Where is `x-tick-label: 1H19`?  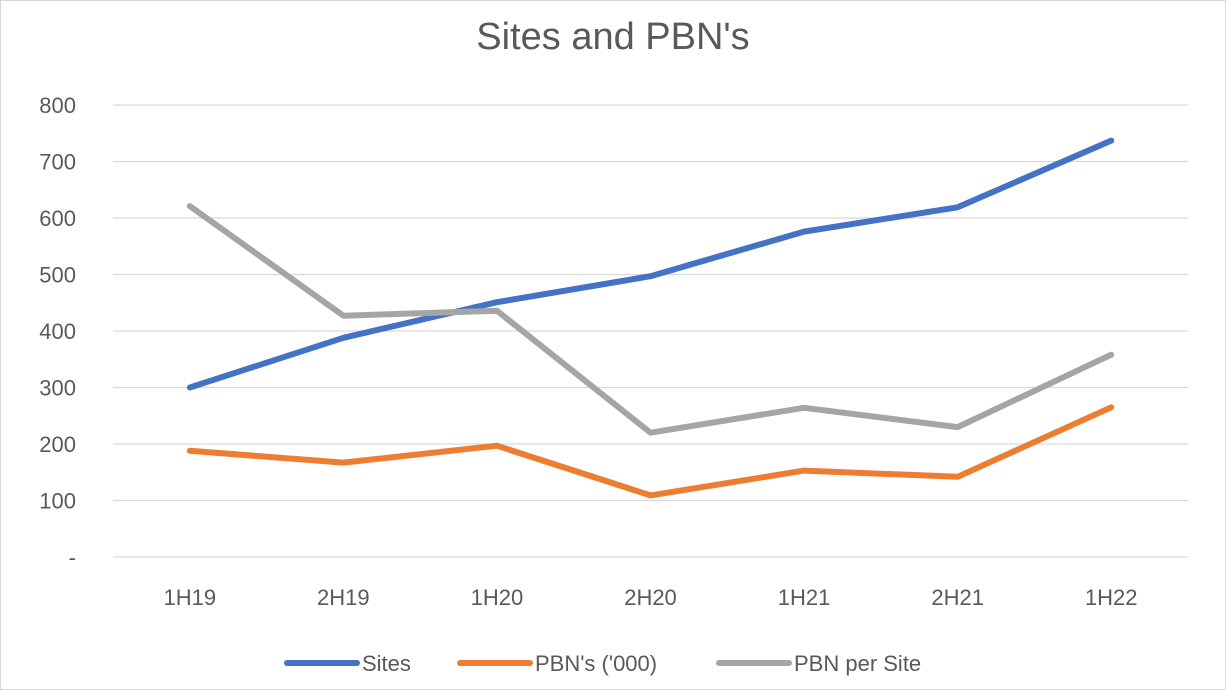
x-tick-label: 1H19 is located at coordinates (189, 597).